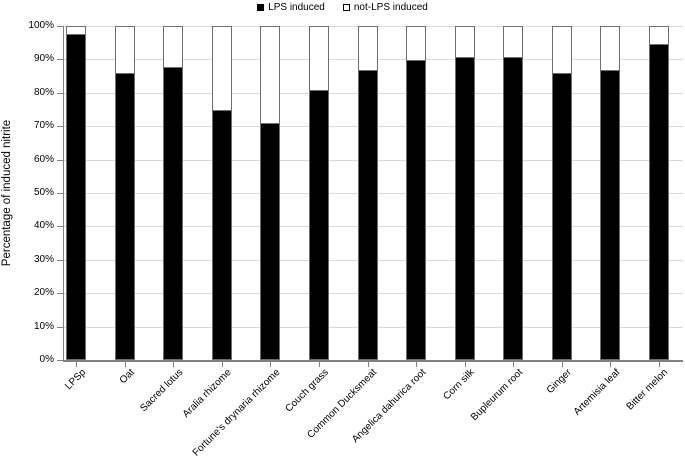  I want to click on x-axis-label: LPSp, so click(75, 380).